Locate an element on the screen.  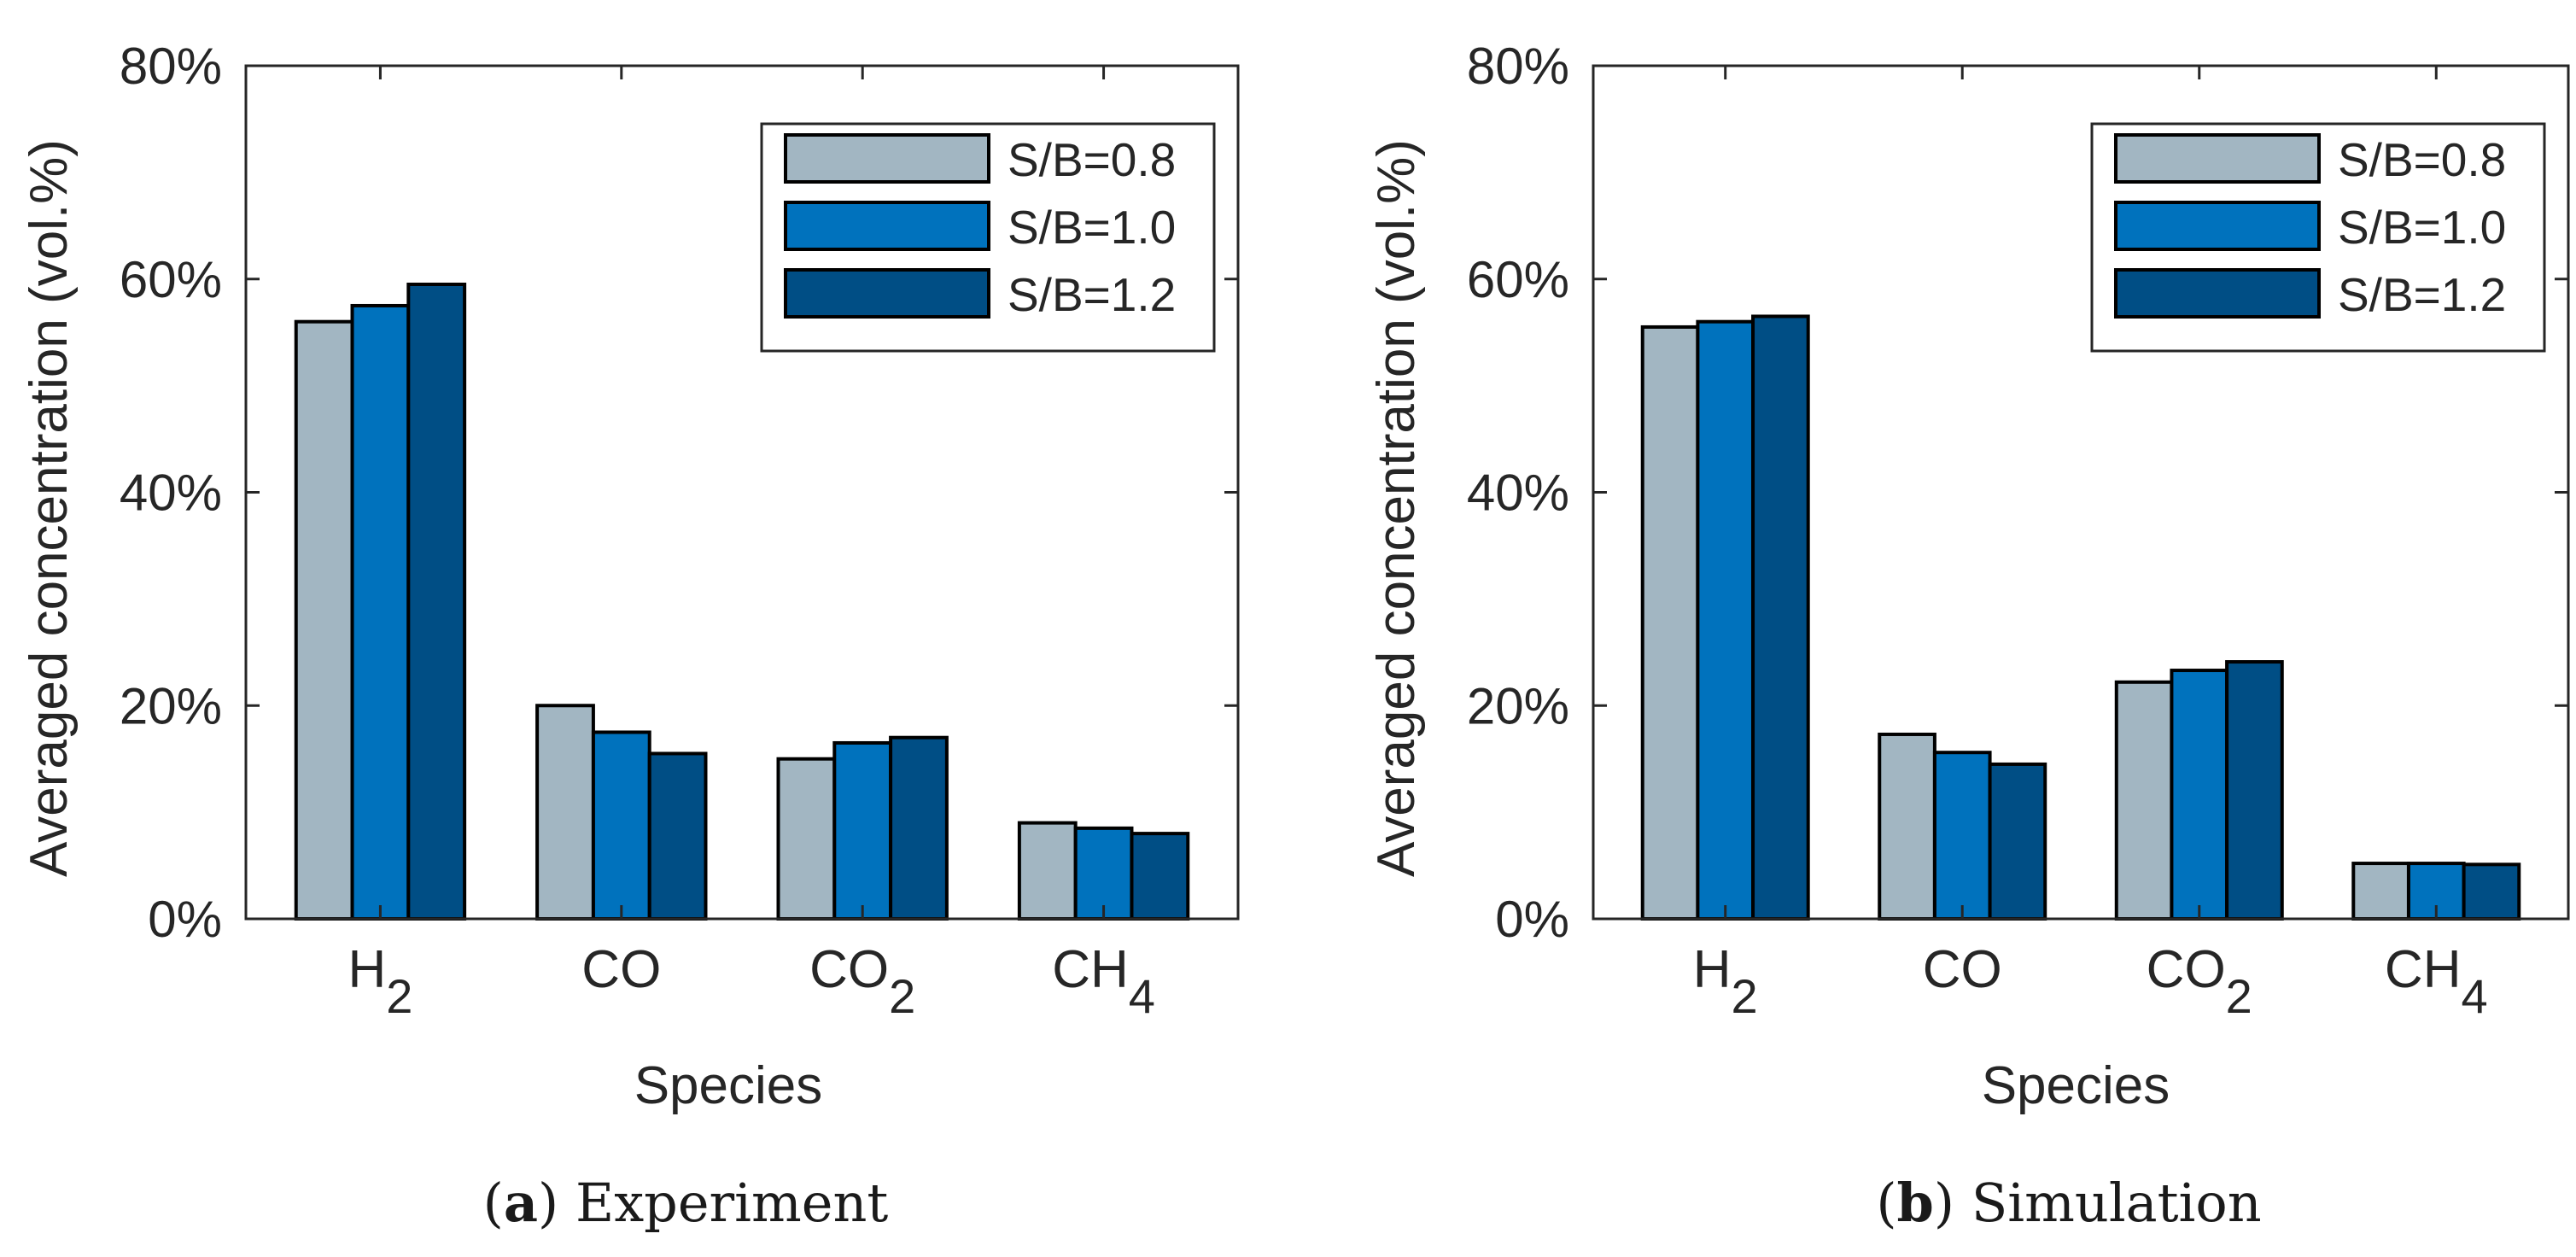
caption-text: Simulation is located at coordinates (2116, 1203).